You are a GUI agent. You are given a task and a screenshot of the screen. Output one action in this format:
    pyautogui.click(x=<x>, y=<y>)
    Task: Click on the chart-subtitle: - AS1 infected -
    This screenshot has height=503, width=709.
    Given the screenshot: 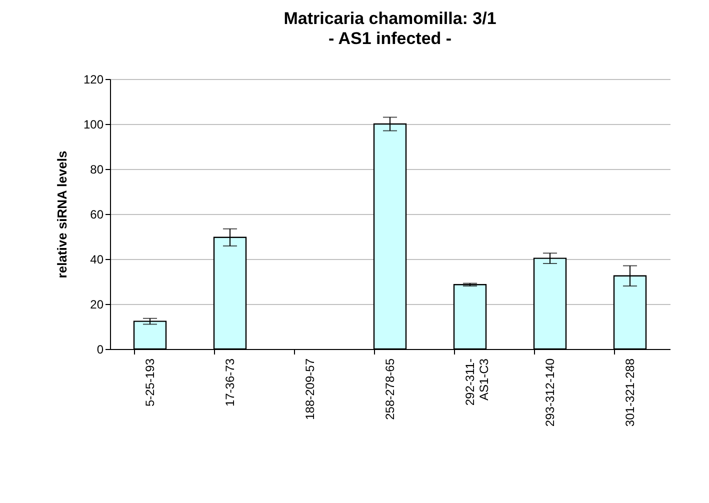 What is the action you would take?
    pyautogui.click(x=390, y=38)
    